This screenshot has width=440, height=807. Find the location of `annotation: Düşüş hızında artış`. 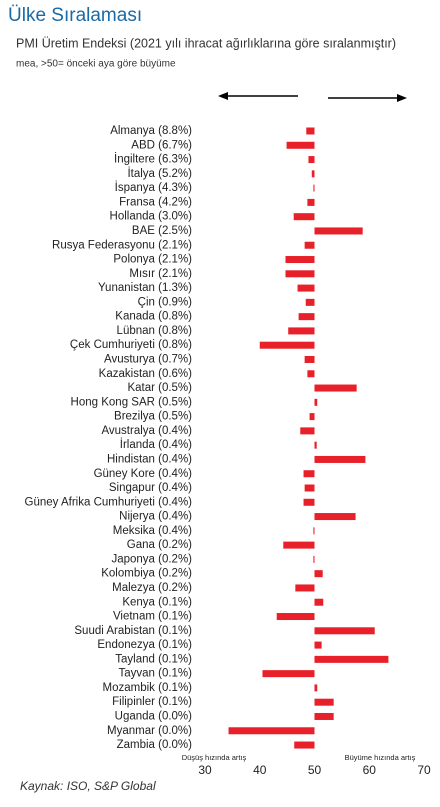

annotation: Düşüş hızında artış is located at coordinates (214, 757).